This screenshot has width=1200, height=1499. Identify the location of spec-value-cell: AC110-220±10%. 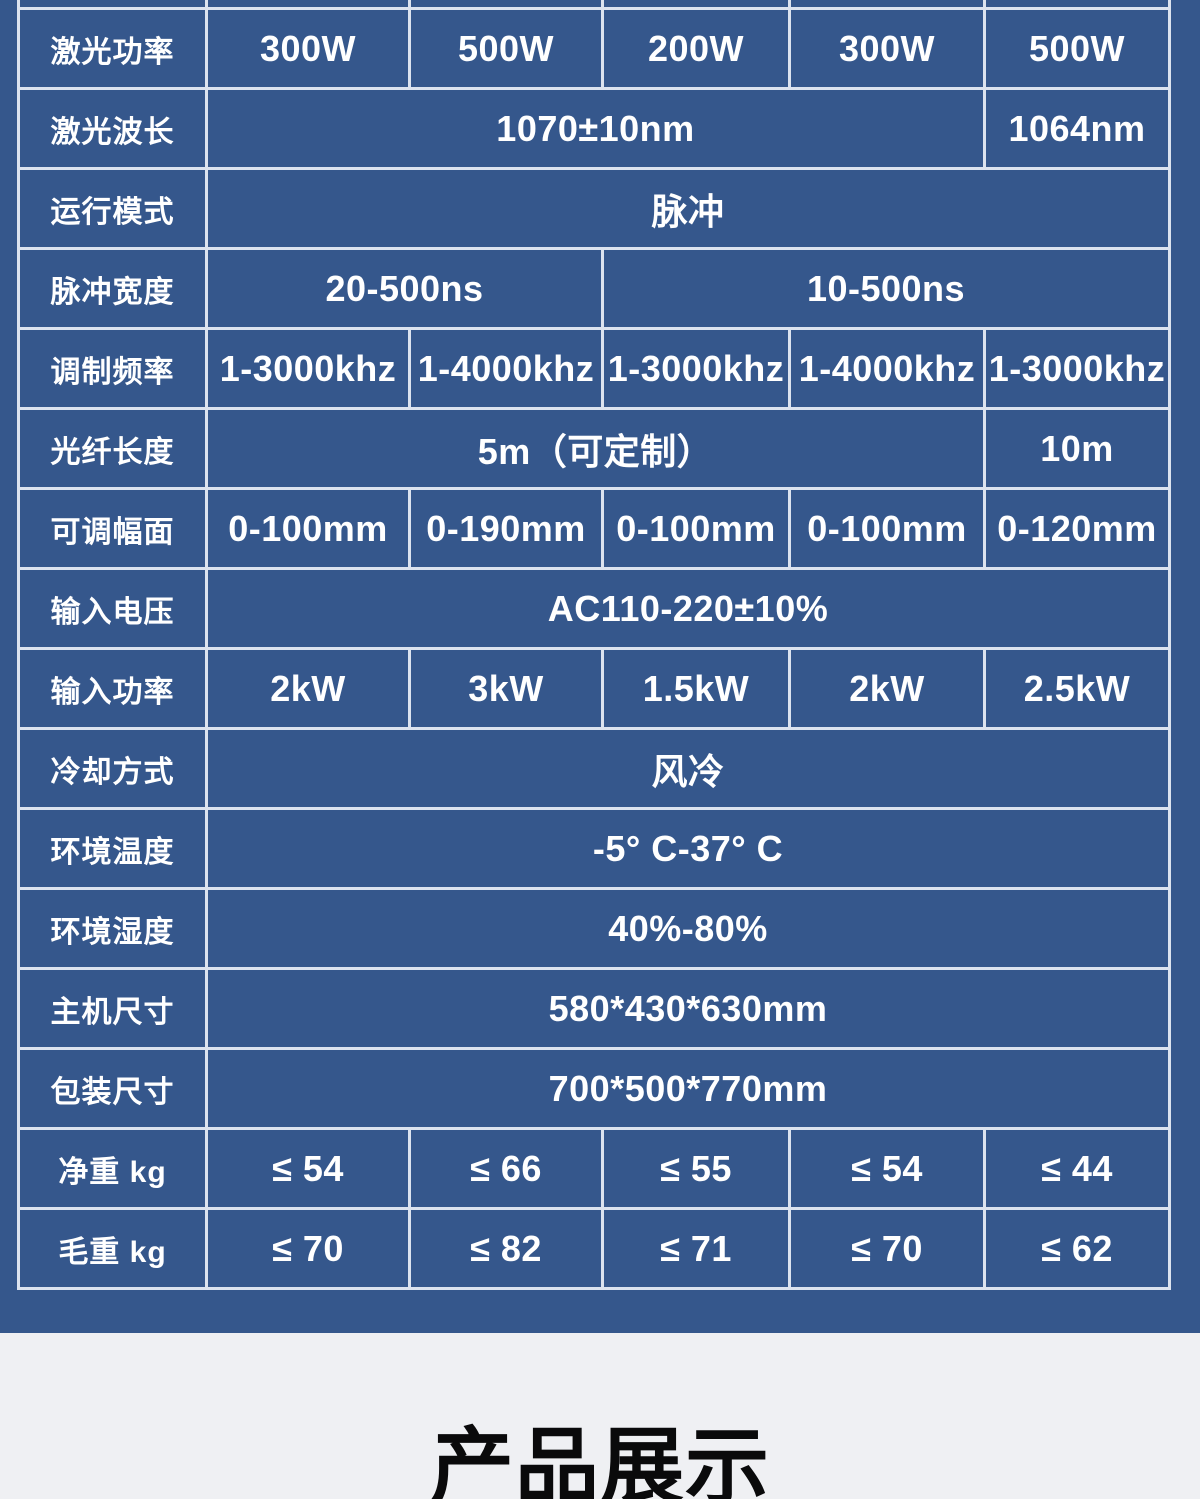
(688, 608).